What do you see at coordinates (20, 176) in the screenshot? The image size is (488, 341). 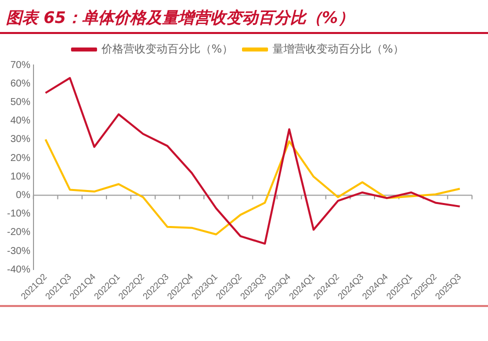 I see `y-tick-label: 10%` at bounding box center [20, 176].